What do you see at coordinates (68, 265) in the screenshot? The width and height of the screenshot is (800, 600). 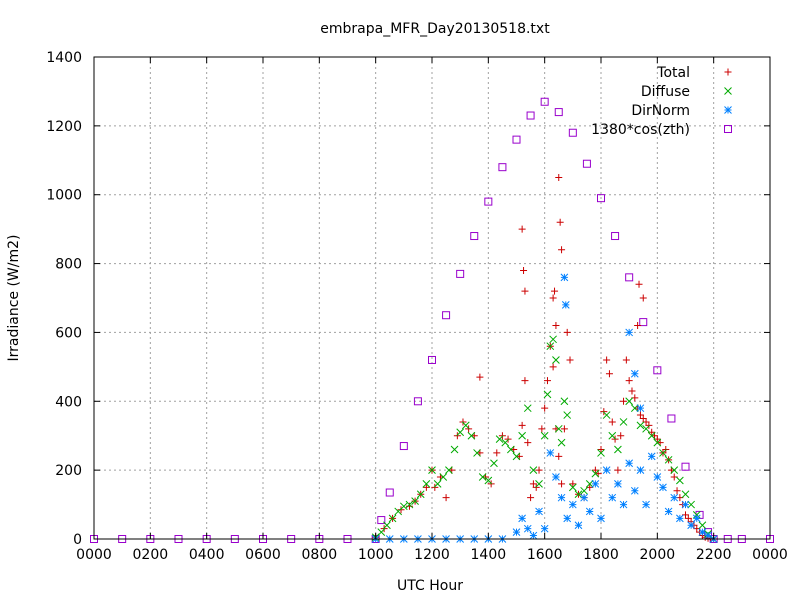 I see `y-tick-label: 800` at bounding box center [68, 265].